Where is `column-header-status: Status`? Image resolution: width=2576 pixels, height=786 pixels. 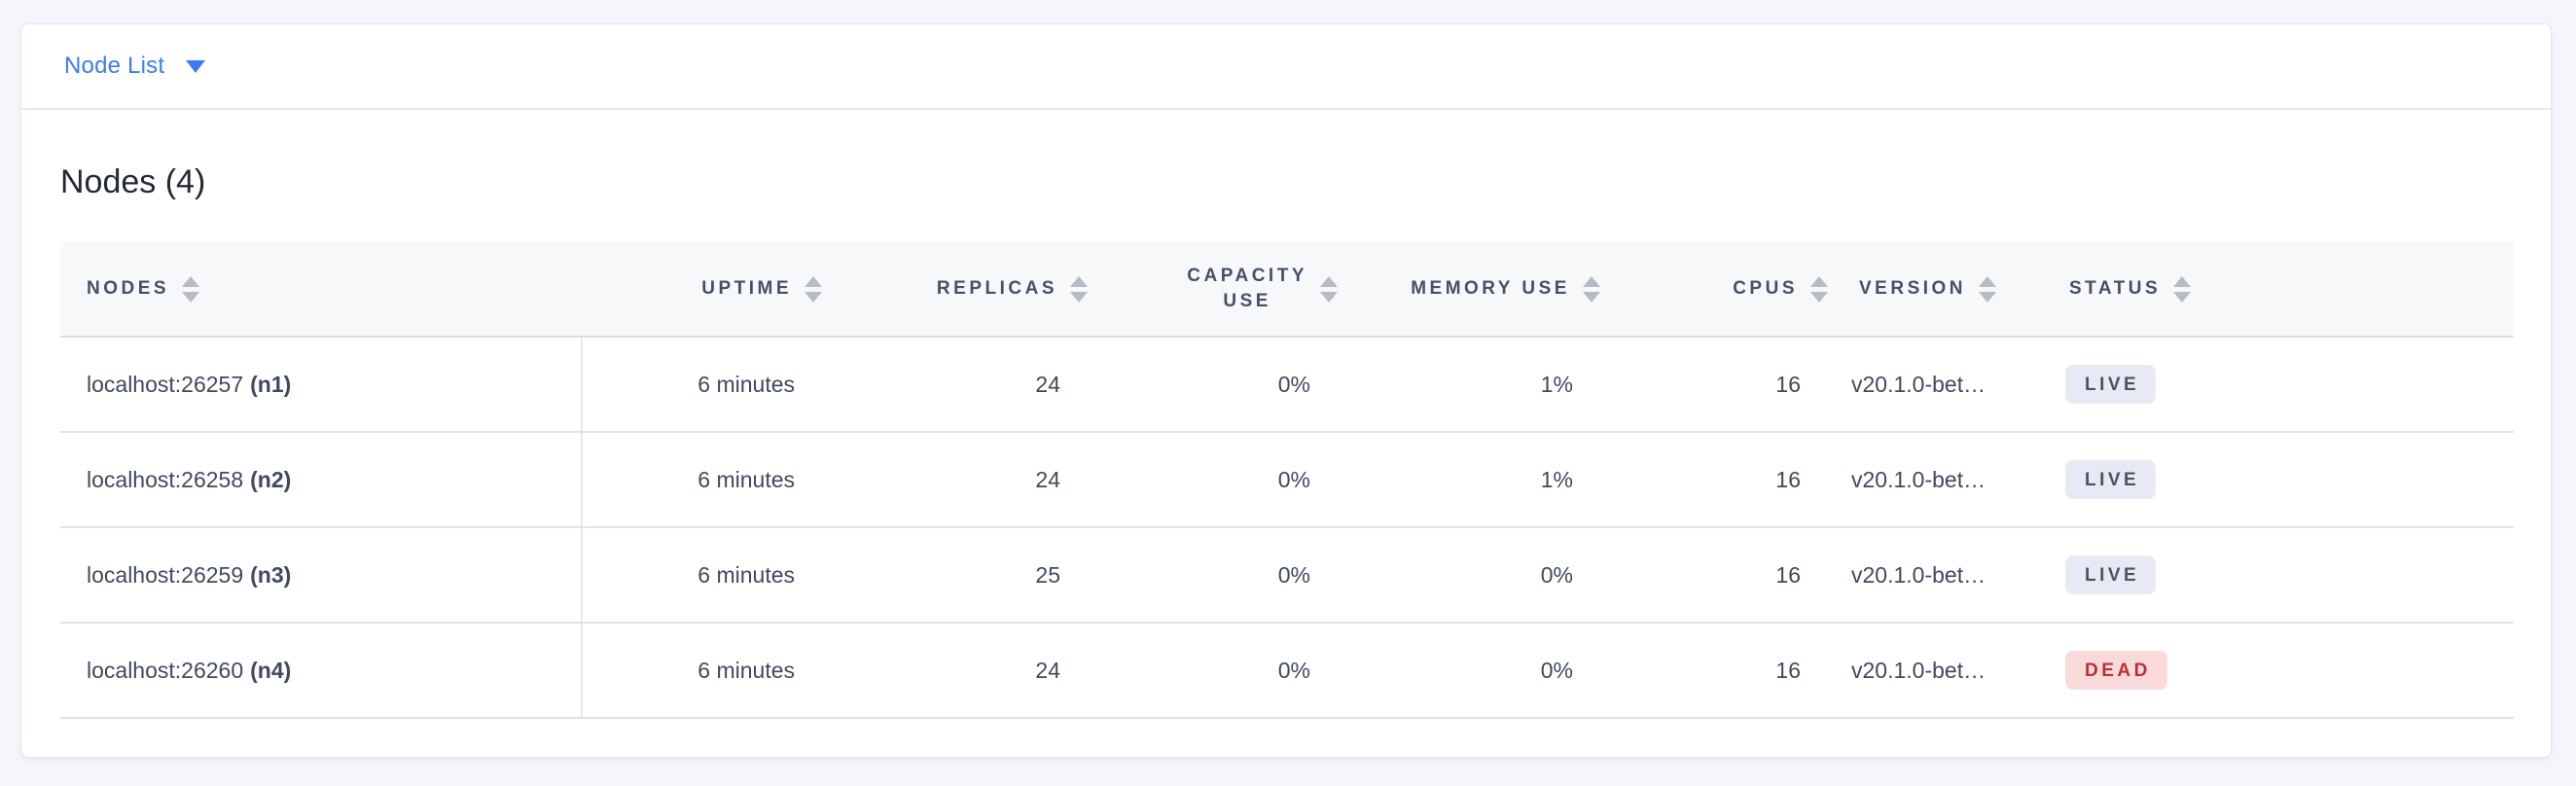
column-header-status: Status is located at coordinates (2284, 290).